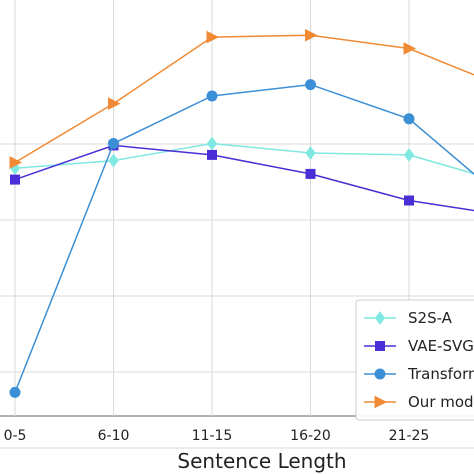 The width and height of the screenshot is (474, 474). I want to click on legend-box, so click(414, 360).